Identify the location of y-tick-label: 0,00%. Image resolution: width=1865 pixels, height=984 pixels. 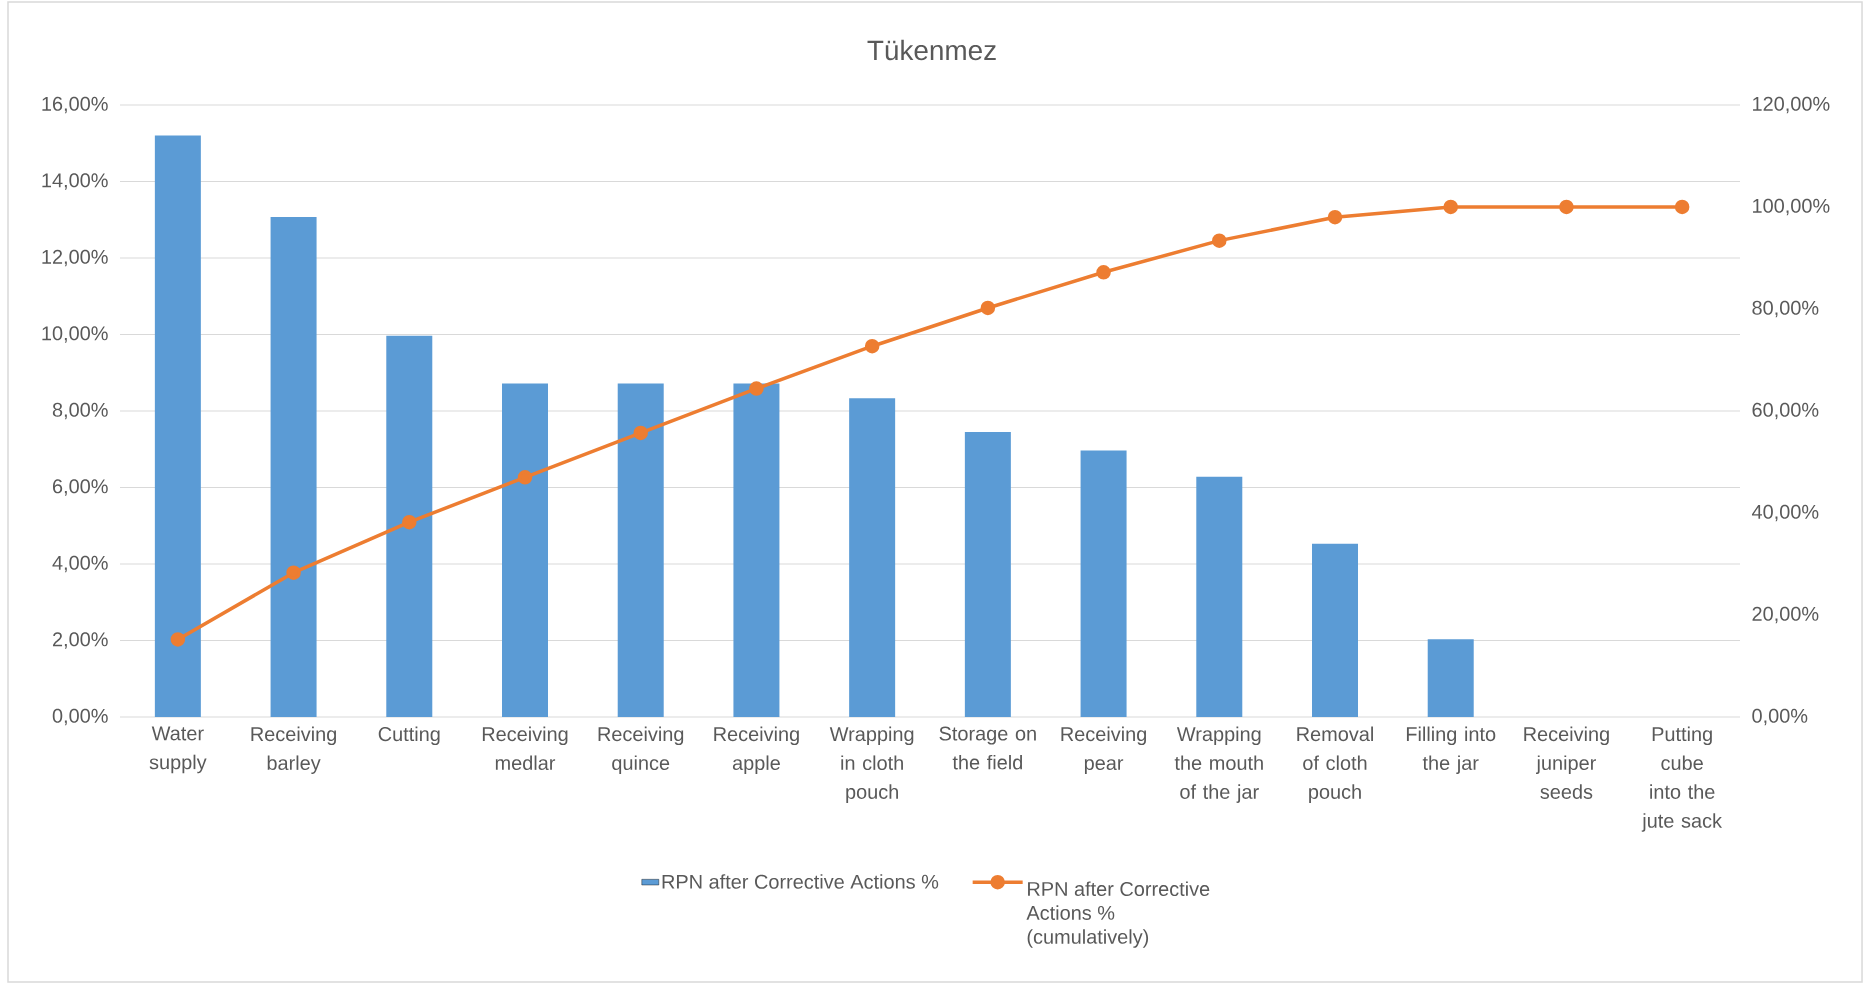
(80, 717).